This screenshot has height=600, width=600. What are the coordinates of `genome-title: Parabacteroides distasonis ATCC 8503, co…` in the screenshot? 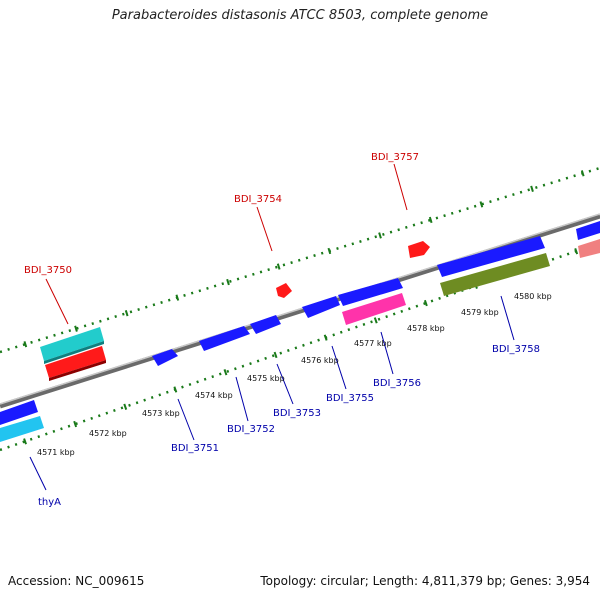 It's located at (300, 15).